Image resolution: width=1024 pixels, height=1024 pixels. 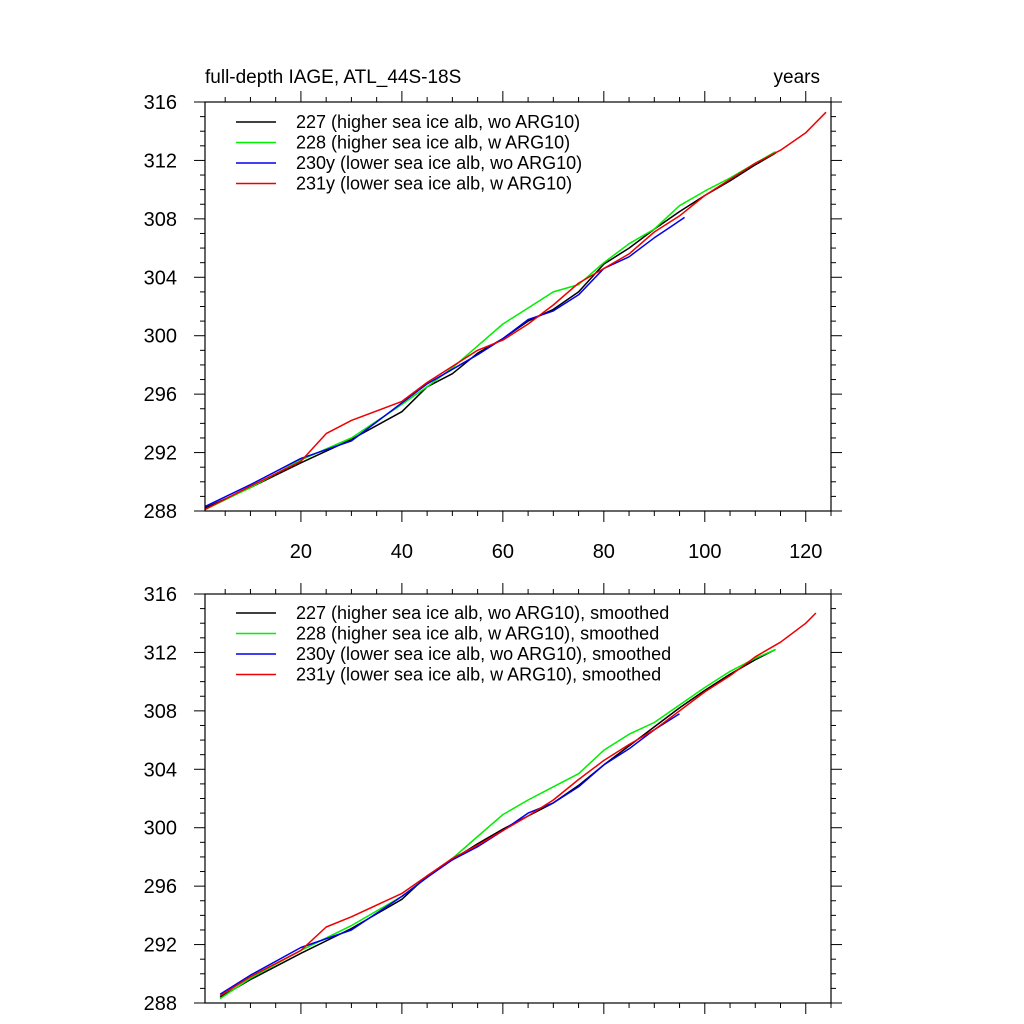 I want to click on legend-label-3: 231y (lower sea ice alb, w ARG10), so click(x=434, y=184).